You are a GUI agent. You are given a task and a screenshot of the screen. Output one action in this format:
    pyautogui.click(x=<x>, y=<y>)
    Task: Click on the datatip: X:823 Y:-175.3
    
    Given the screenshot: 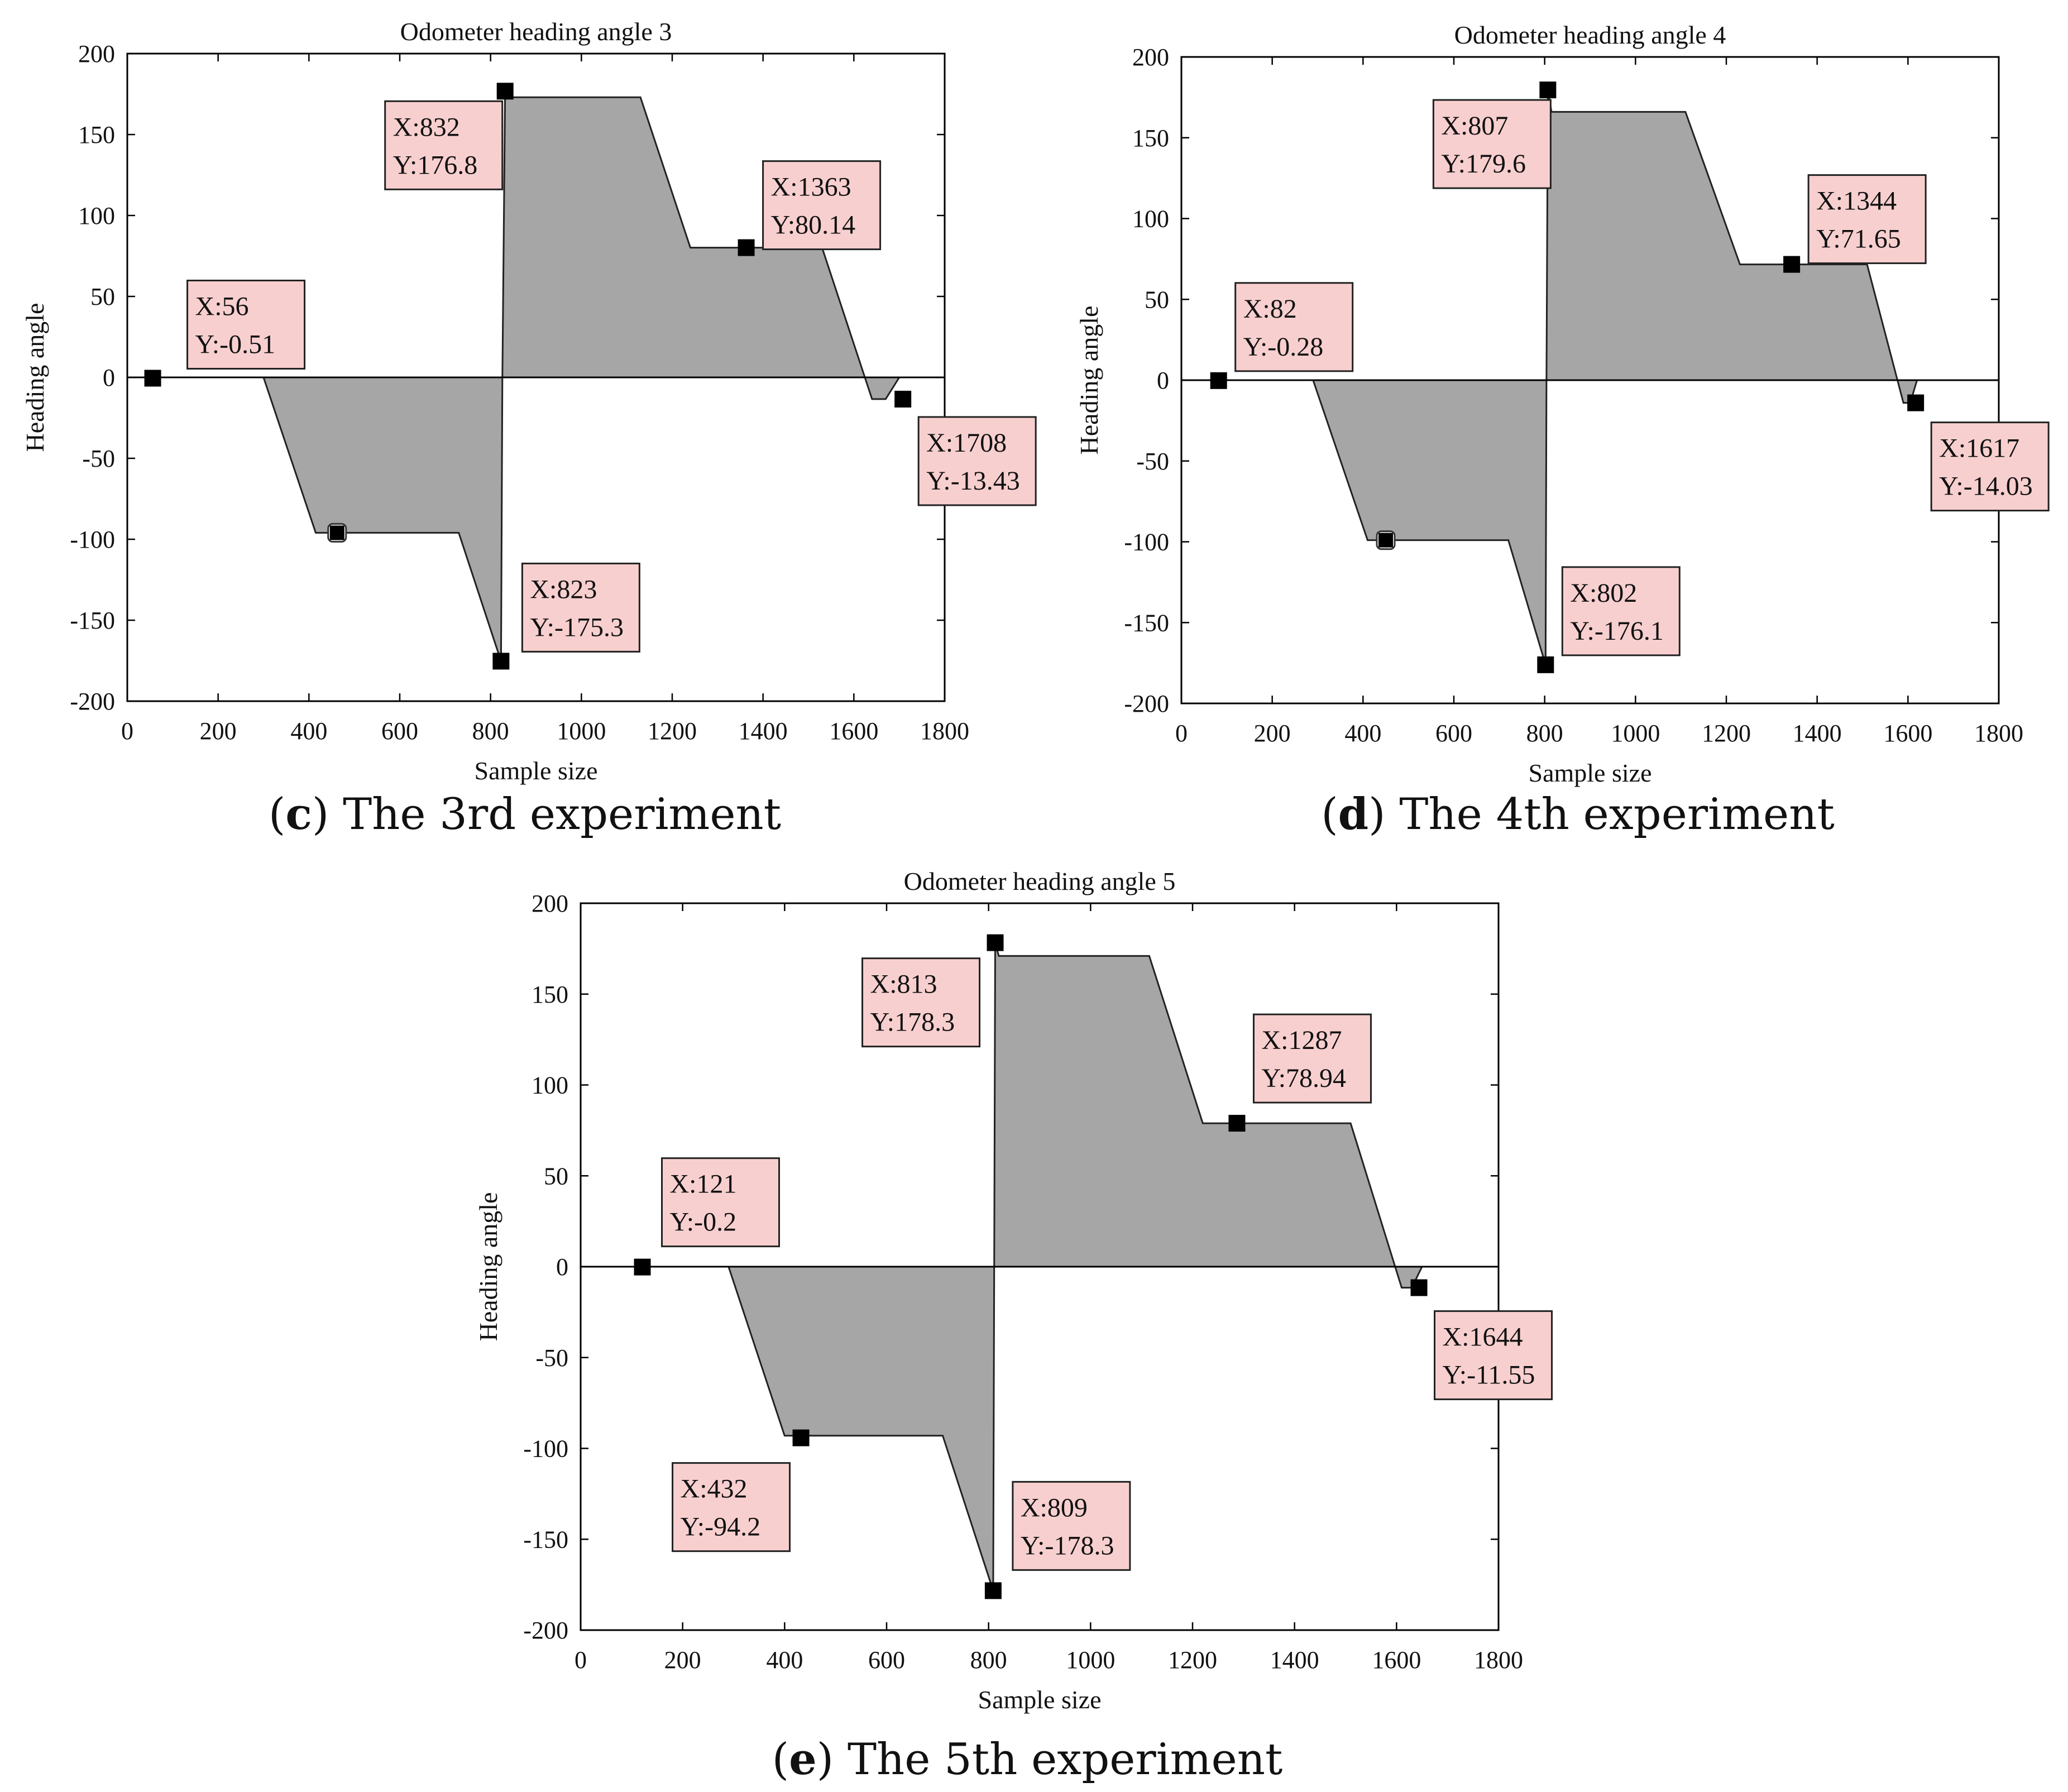 What is the action you would take?
    pyautogui.click(x=580, y=607)
    